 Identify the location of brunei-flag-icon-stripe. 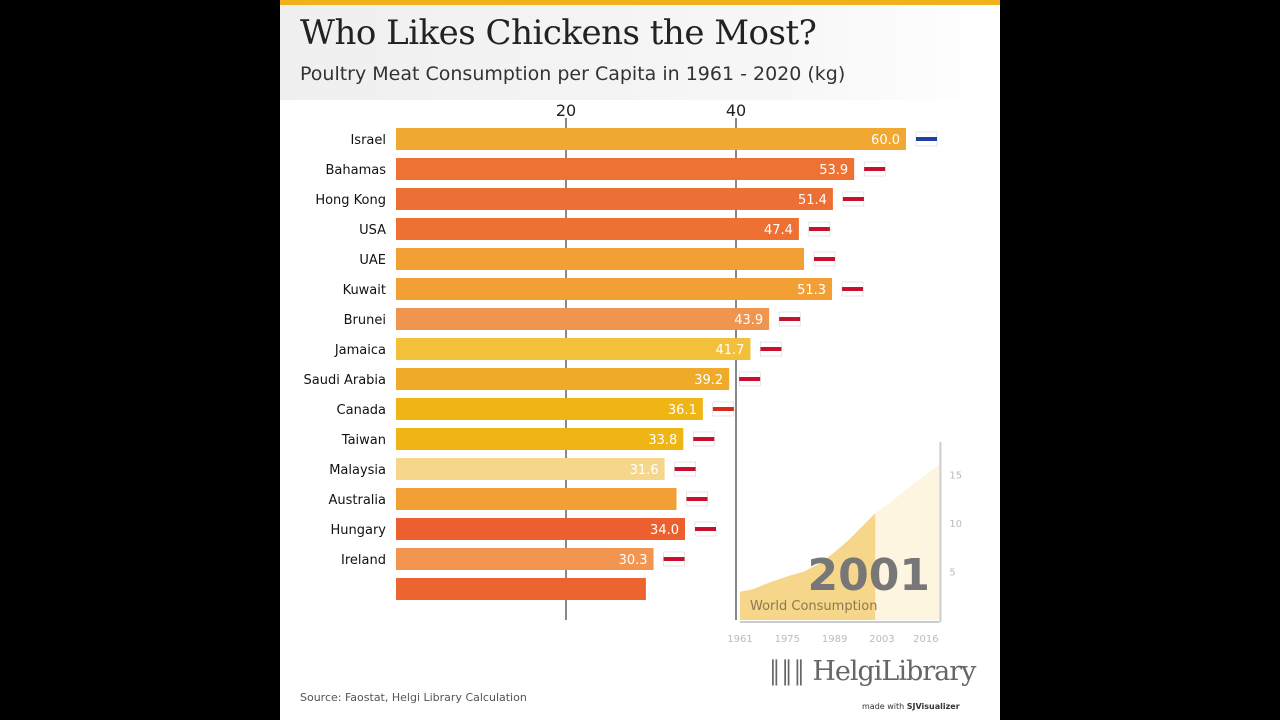
(790, 319).